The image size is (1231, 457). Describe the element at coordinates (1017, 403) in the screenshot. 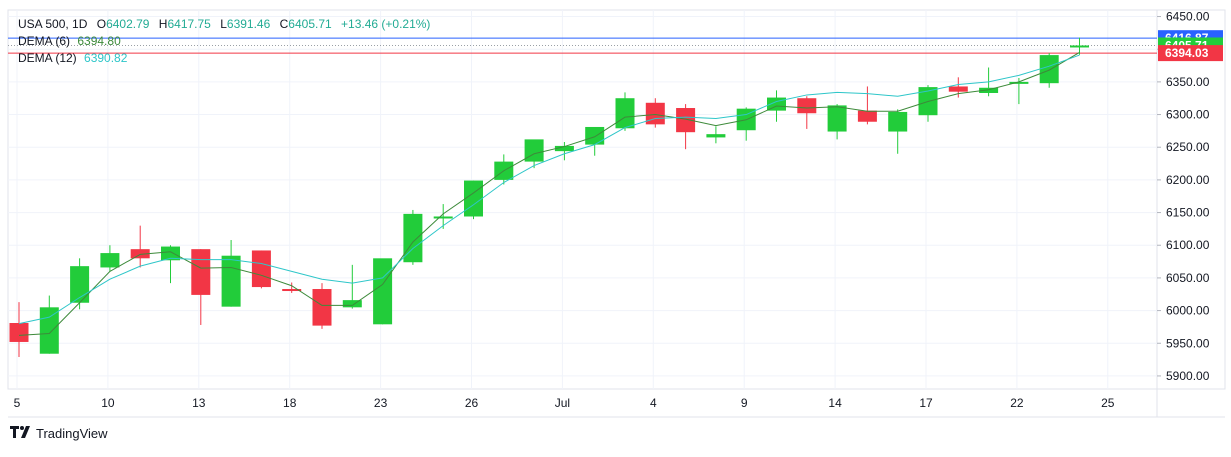

I see `x-tick-label: 22` at that location.